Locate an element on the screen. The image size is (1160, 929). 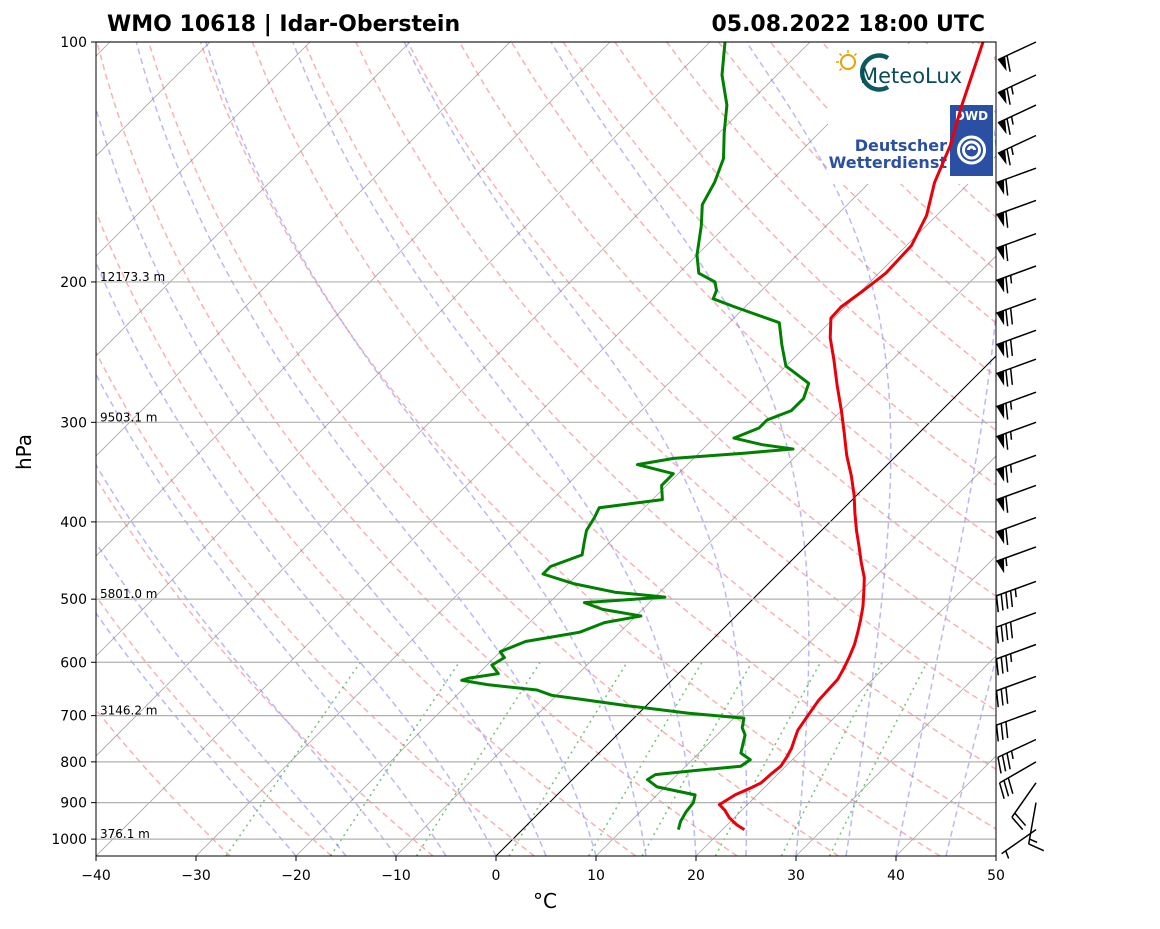
y-tick-label: 200 is located at coordinates (73, 283).